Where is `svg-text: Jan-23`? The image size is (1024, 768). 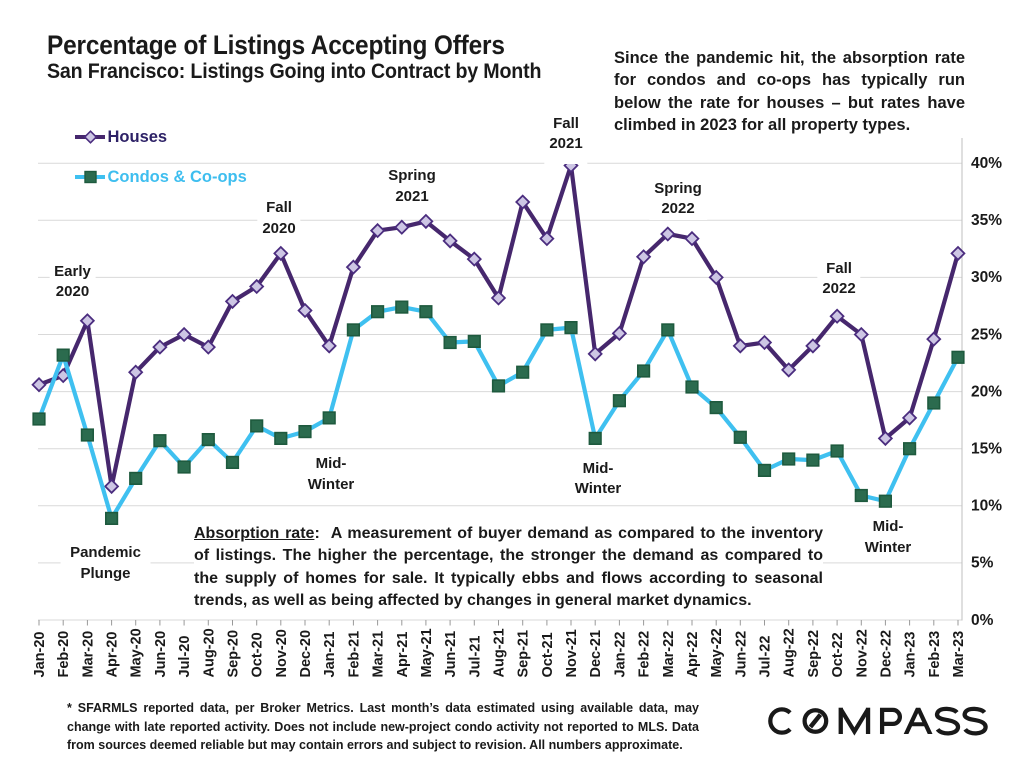
svg-text: Jan-23 is located at coordinates (911, 655).